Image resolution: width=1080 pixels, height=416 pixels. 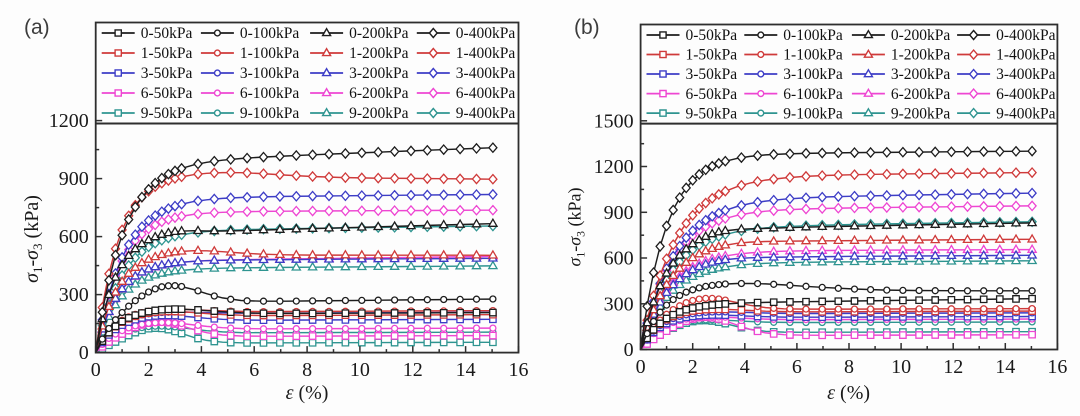 What do you see at coordinates (37, 27) in the screenshot?
I see `svg-text: (a)` at bounding box center [37, 27].